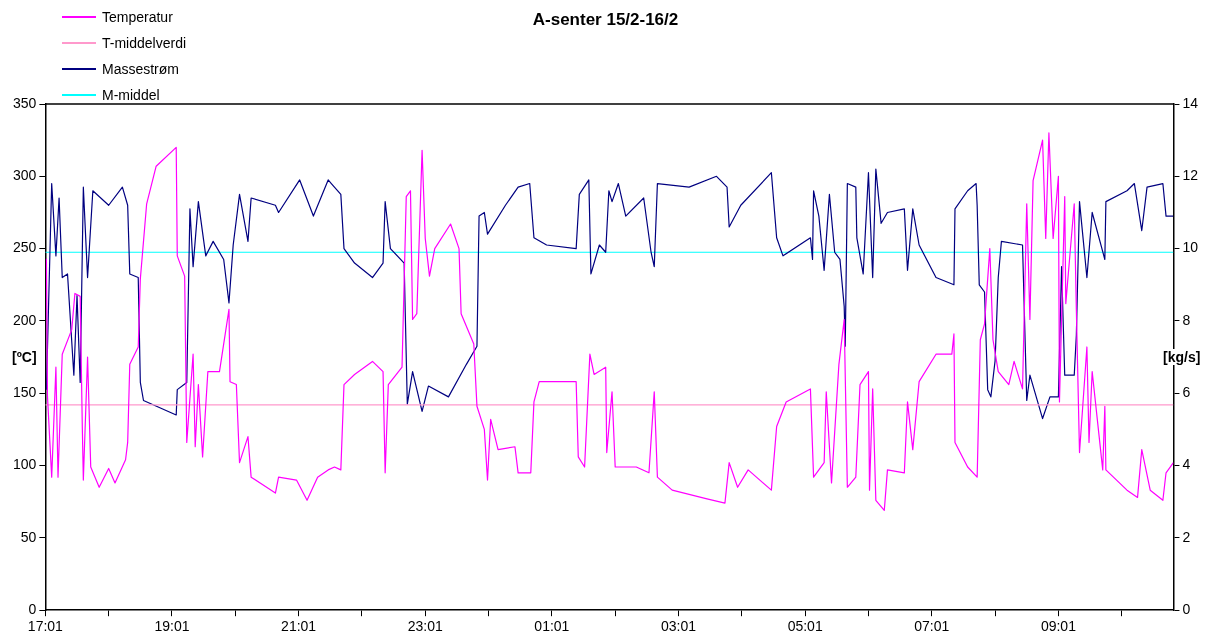  Describe the element at coordinates (25, 464) in the screenshot. I see `y-tick-label: 100` at that location.